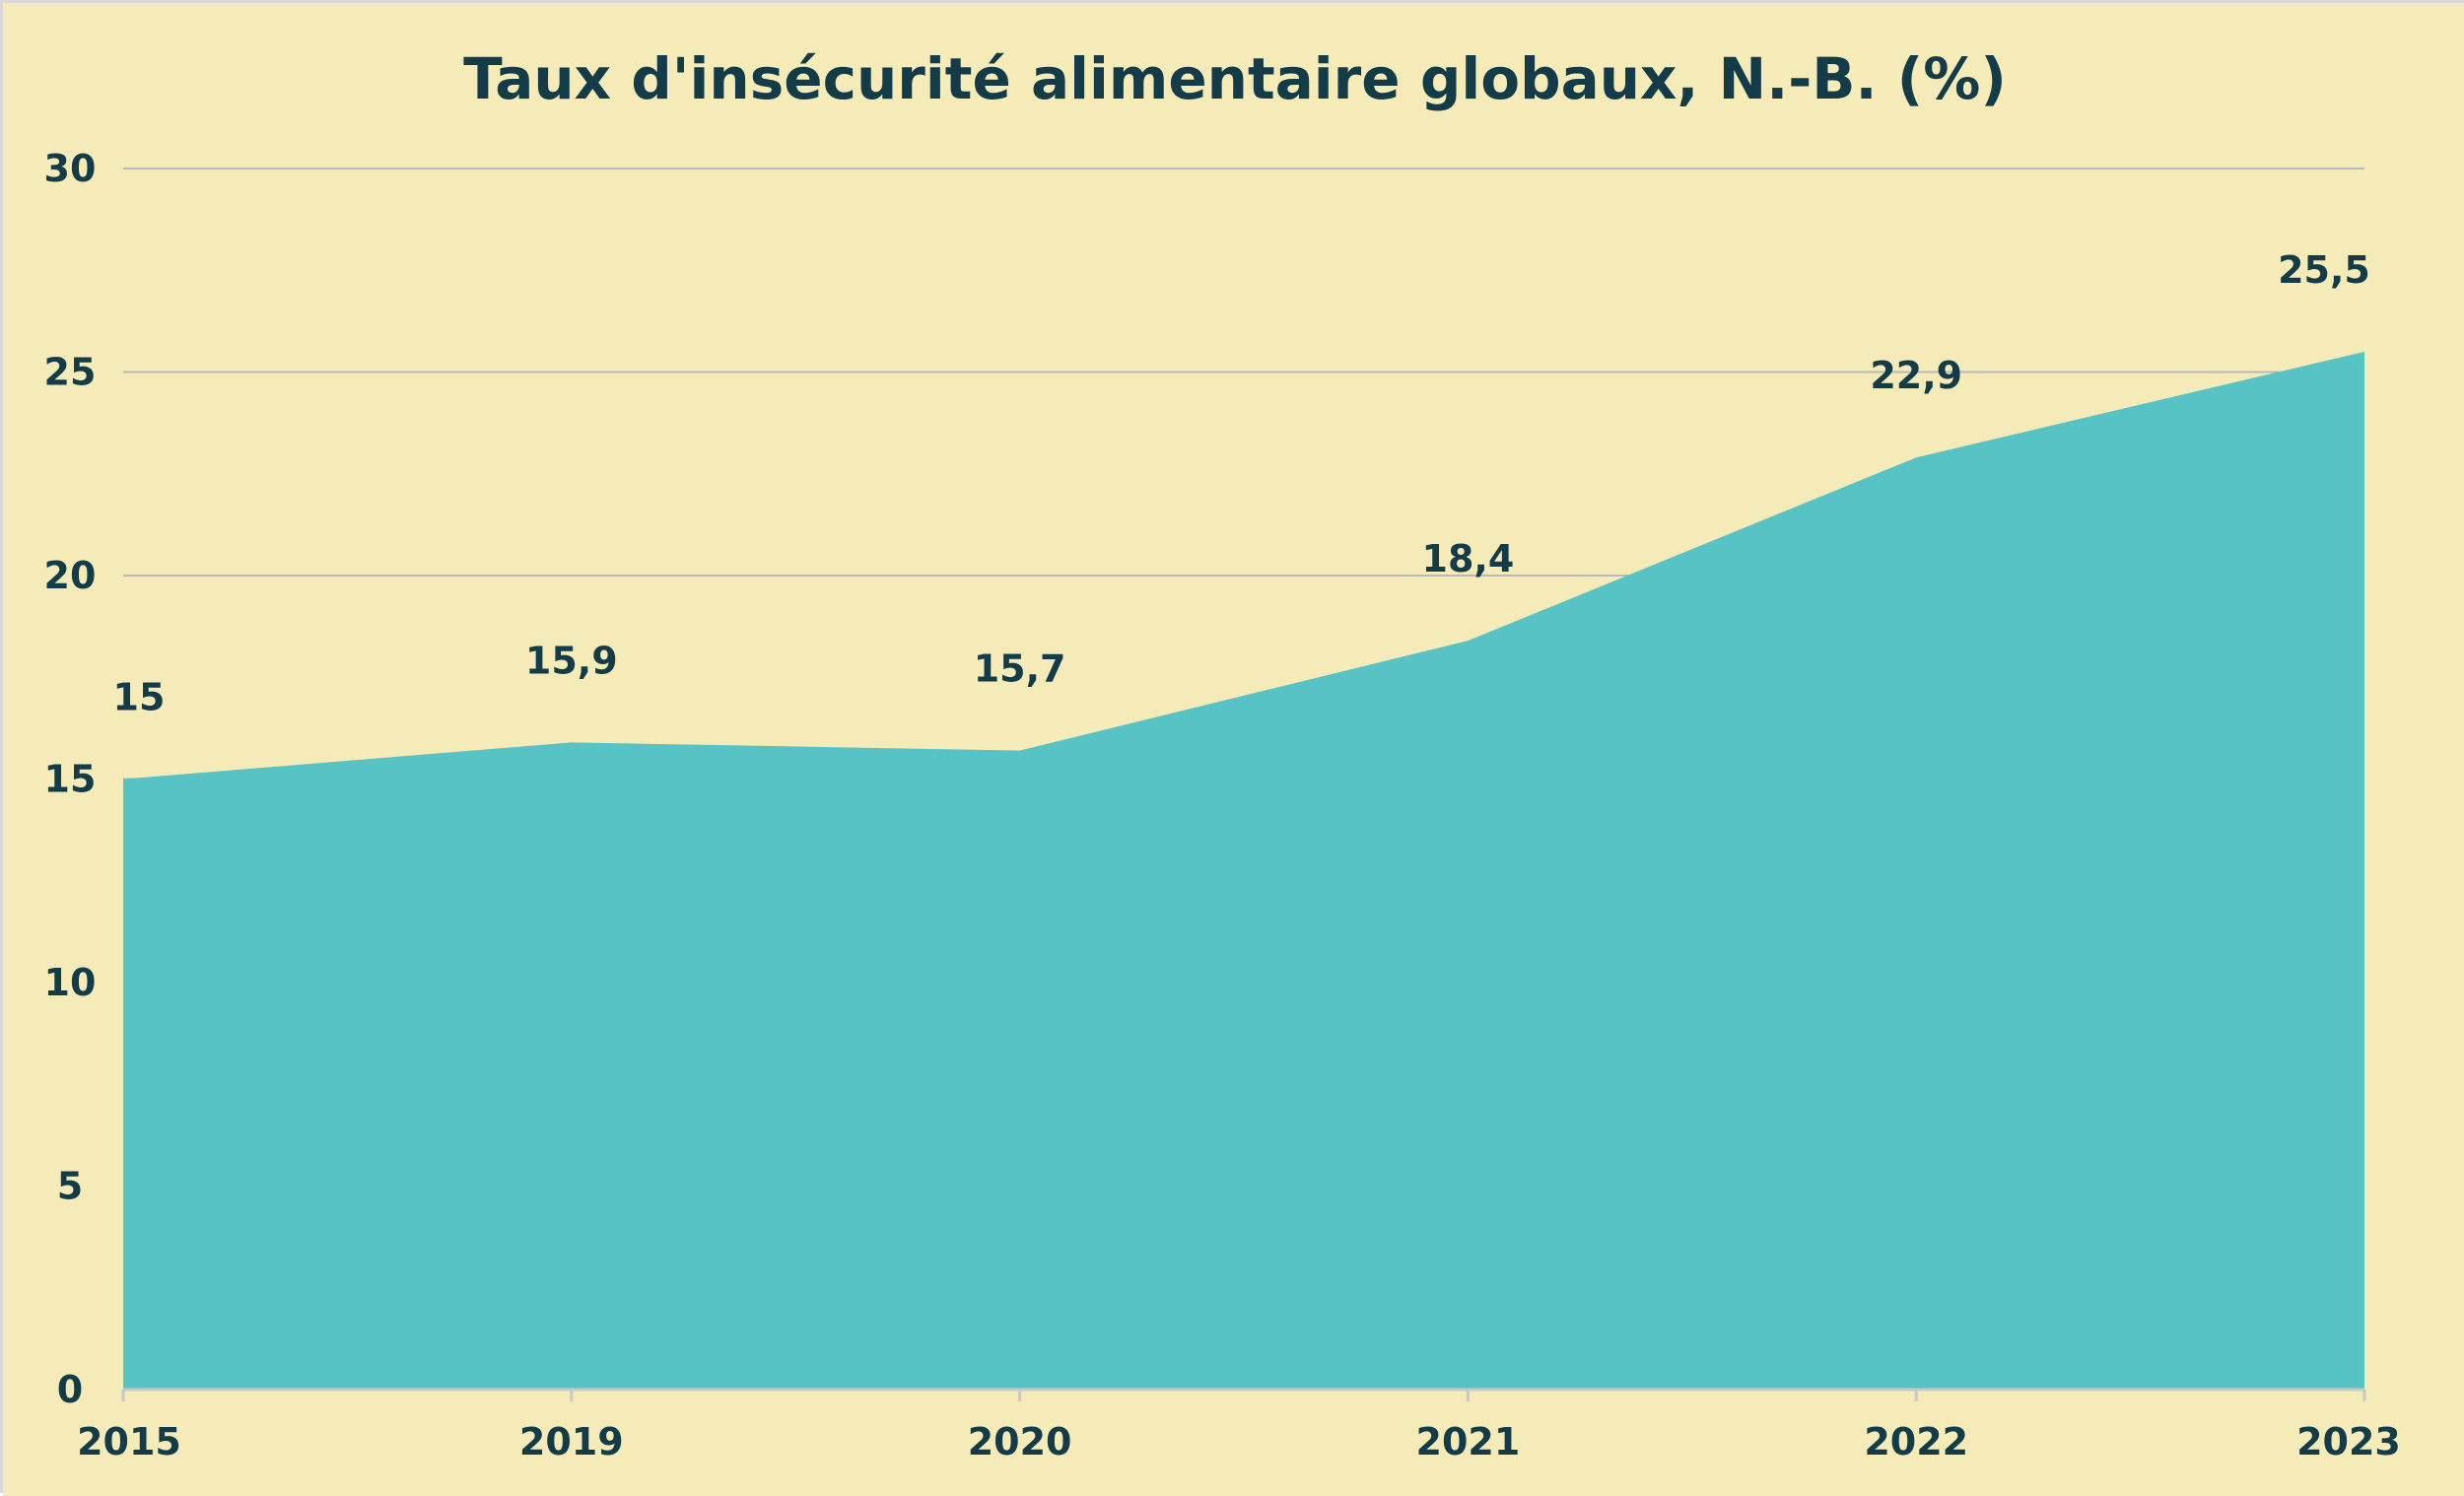  Describe the element at coordinates (1239, 1441) in the screenshot. I see `x-axis-tick-labels: 2015 2019 2020 2021 2022 2023` at that location.